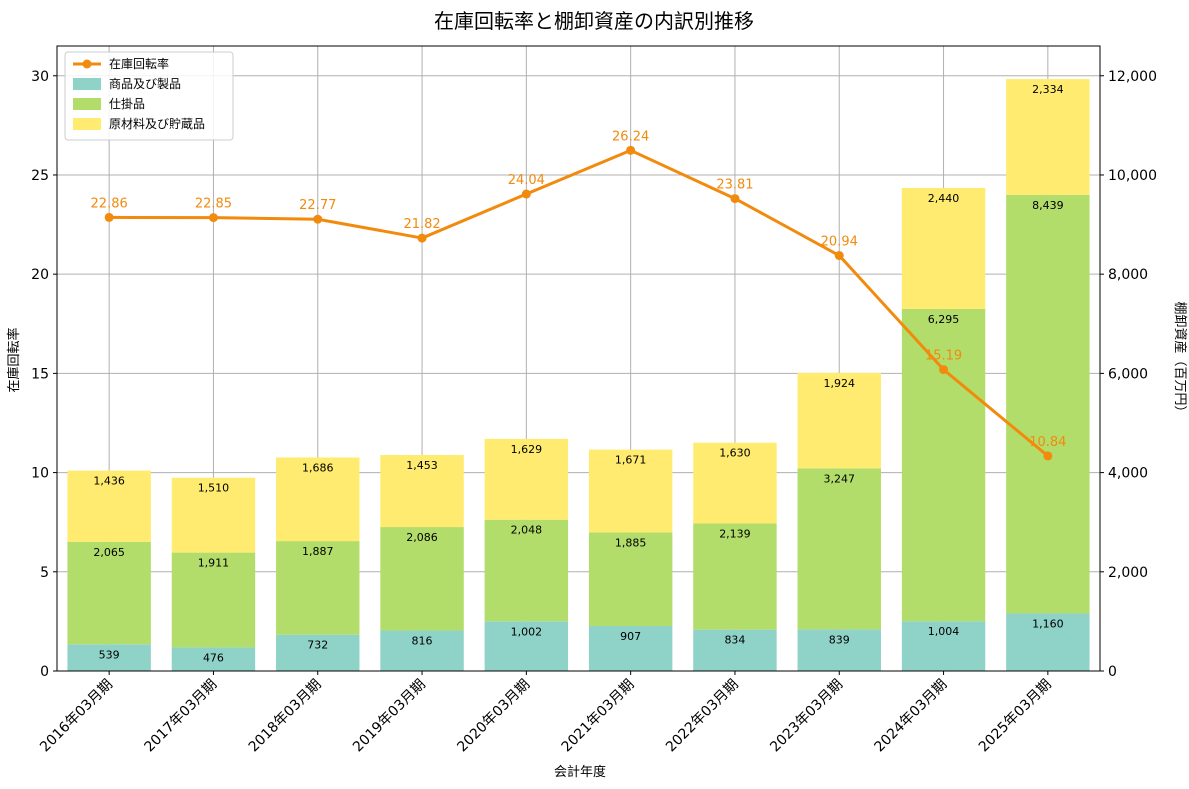 The width and height of the screenshot is (1189, 789). I want to click on bar-value-label: 1,436, so click(109, 481).